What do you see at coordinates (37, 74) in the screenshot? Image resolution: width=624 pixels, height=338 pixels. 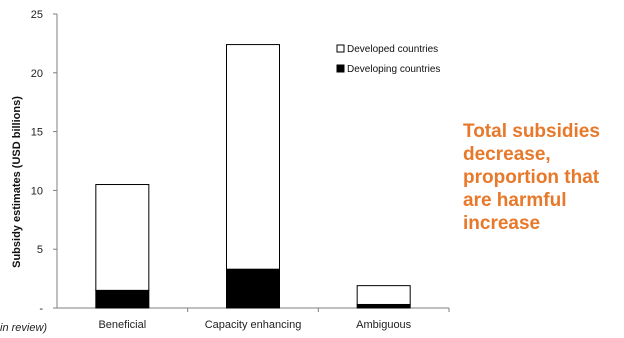 I see `y-tick-label: 20` at bounding box center [37, 74].